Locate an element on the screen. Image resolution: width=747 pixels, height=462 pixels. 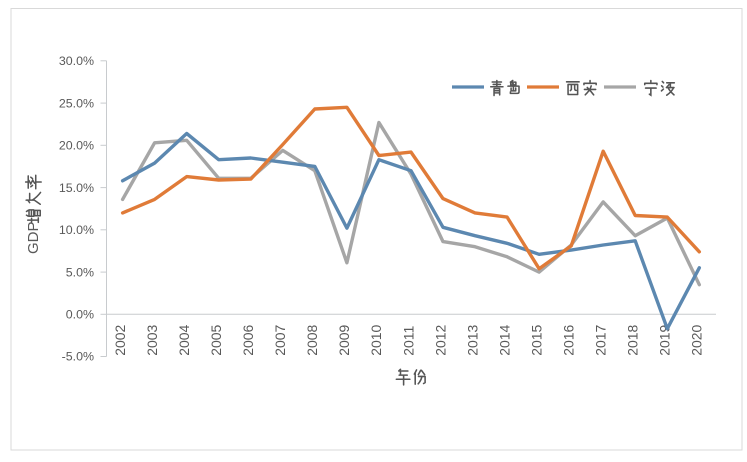
svg-text: 10.0% is located at coordinates (76, 230).